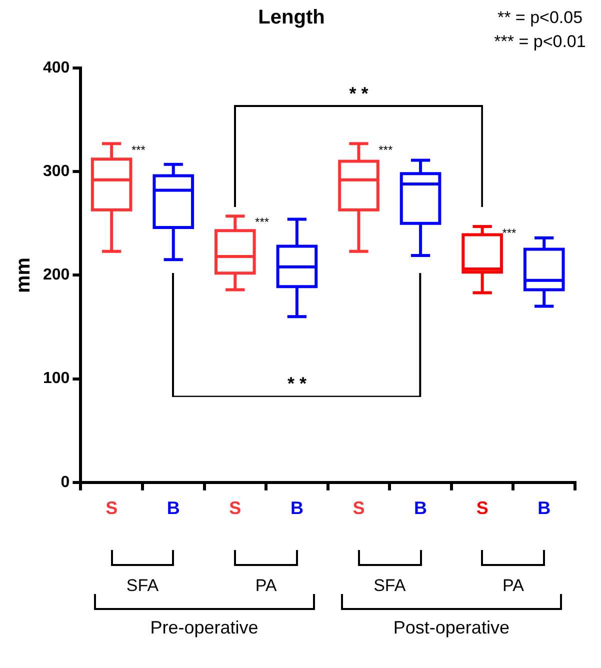 This screenshot has height=668, width=601. What do you see at coordinates (204, 628) in the screenshot?
I see `text: Pre-operative` at bounding box center [204, 628].